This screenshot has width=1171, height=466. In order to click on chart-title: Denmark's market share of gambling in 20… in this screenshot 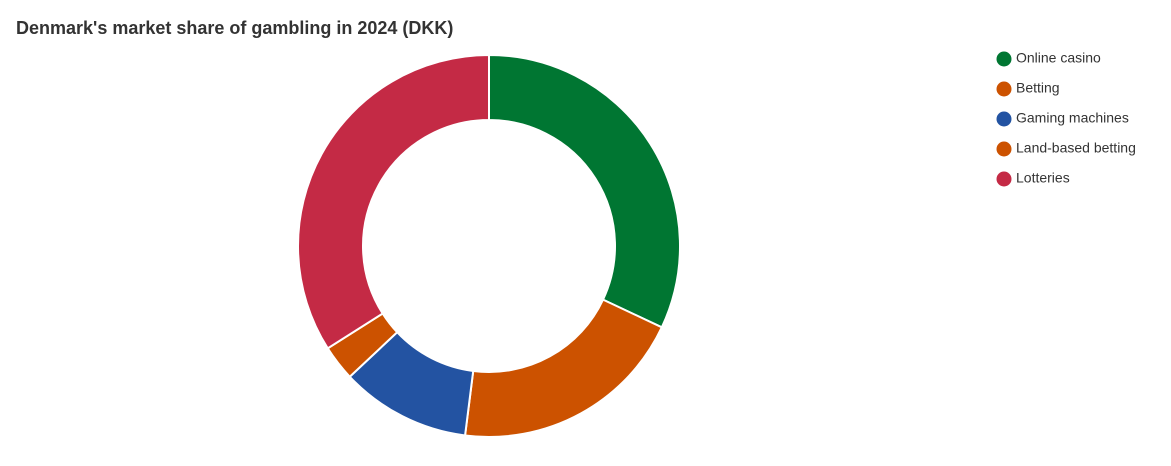, I will do `click(234, 28)`.